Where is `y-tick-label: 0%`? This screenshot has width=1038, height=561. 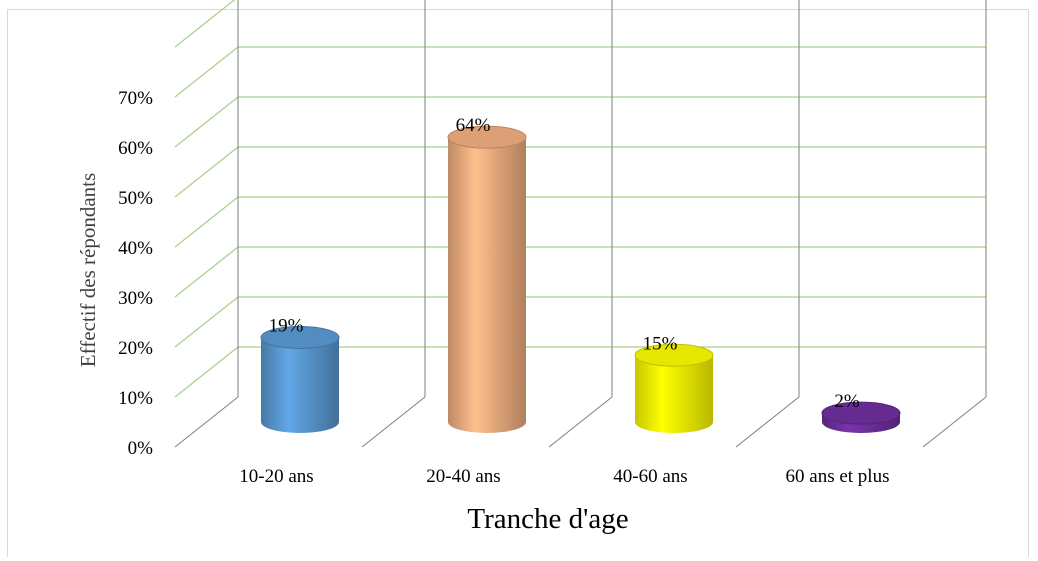
y-tick-label: 0% is located at coordinates (141, 448).